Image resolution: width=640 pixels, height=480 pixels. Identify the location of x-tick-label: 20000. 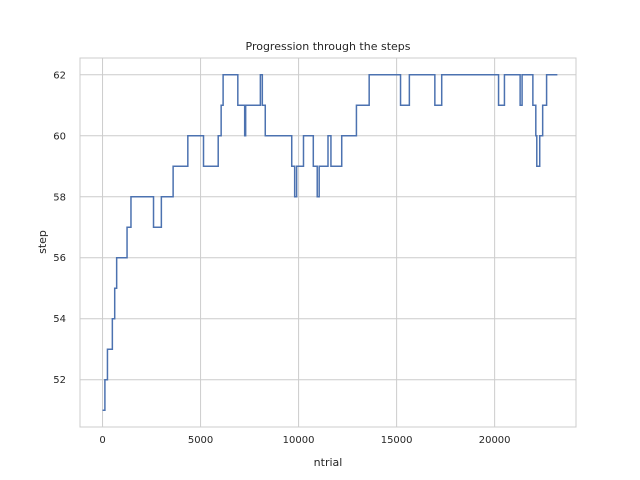
(495, 440).